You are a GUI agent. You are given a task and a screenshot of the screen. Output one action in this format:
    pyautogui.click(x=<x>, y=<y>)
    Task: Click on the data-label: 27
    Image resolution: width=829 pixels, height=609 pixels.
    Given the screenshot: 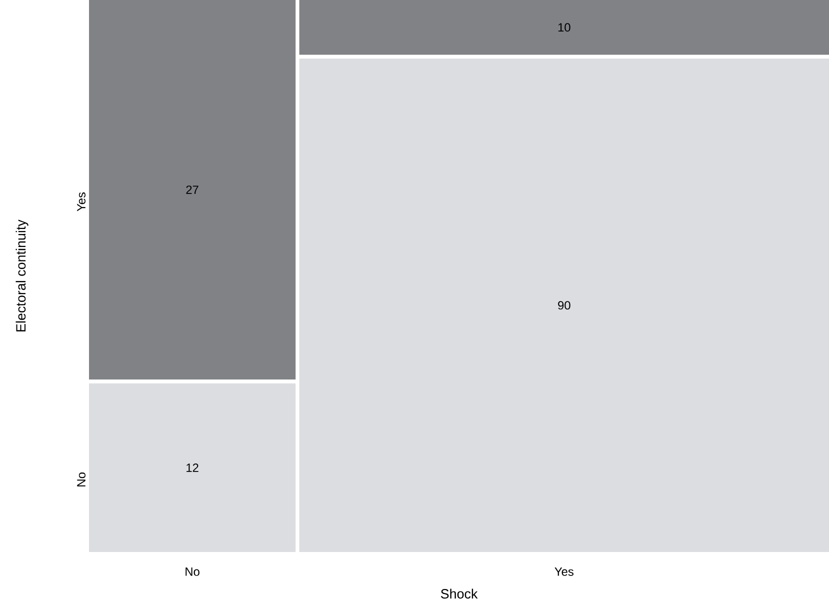 What is the action you would take?
    pyautogui.click(x=192, y=190)
    